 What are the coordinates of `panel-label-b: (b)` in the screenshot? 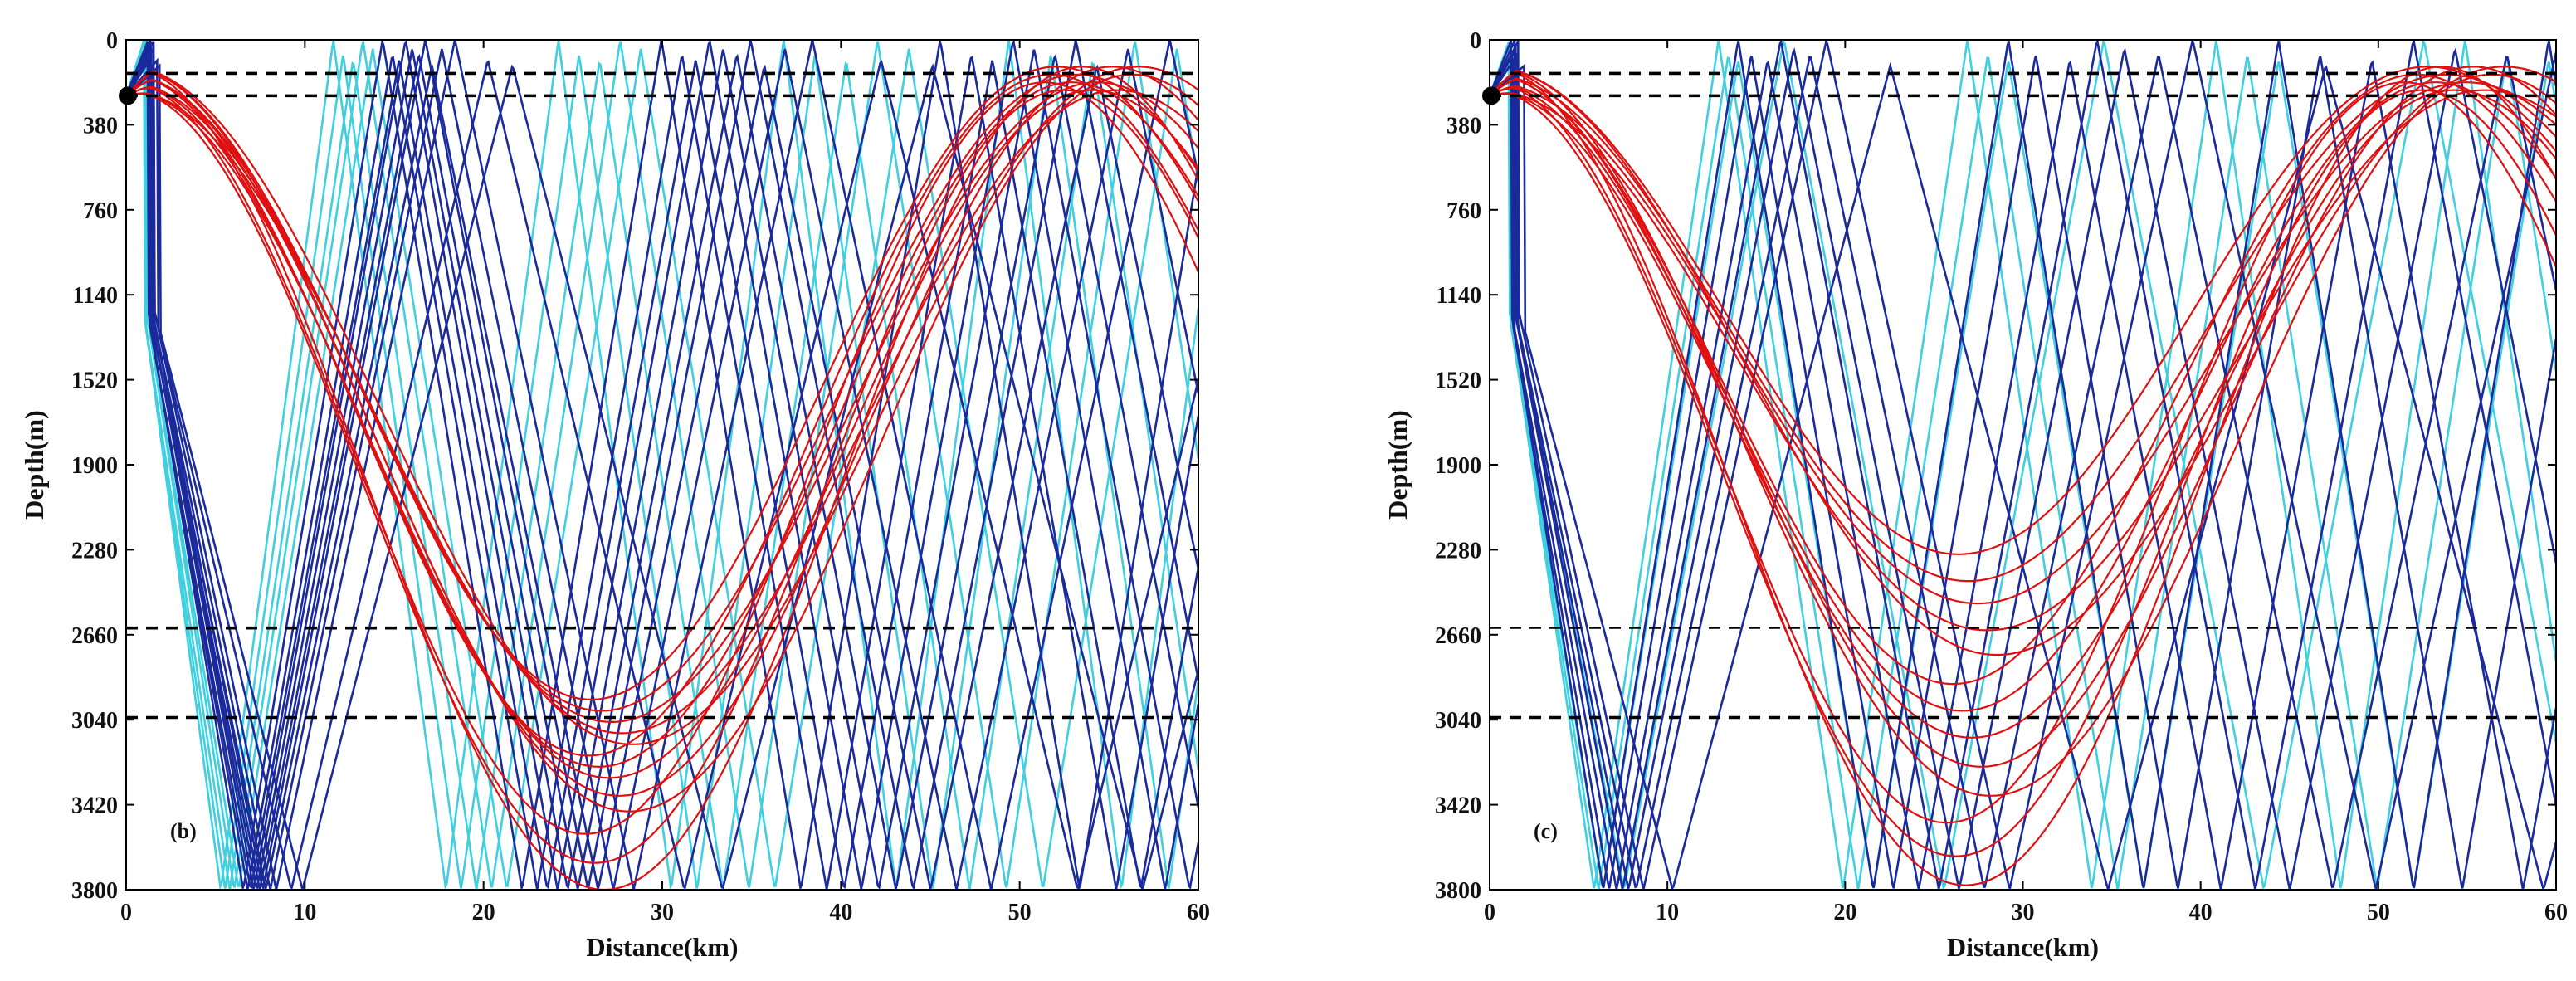 It's located at (183, 831).